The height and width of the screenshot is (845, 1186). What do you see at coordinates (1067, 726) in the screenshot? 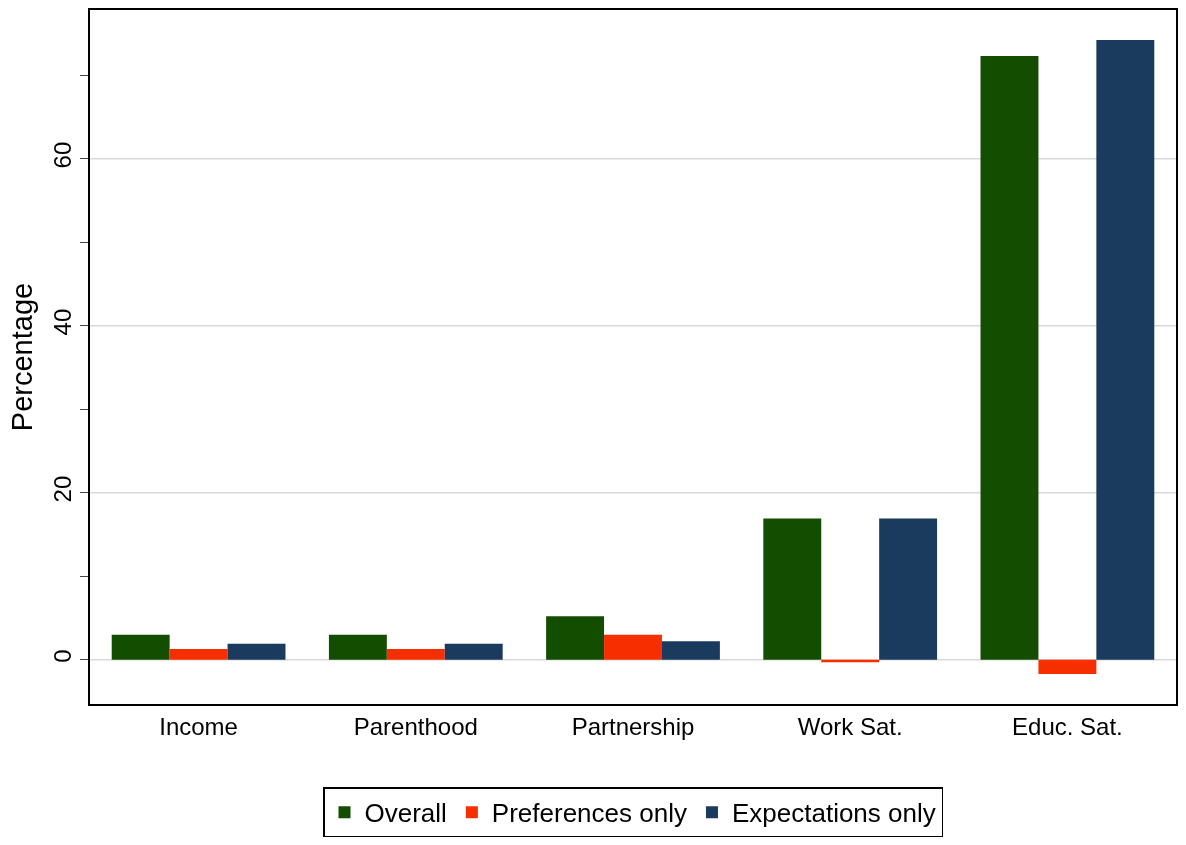
I see `x-tick-label: Educ. Sat.` at bounding box center [1067, 726].